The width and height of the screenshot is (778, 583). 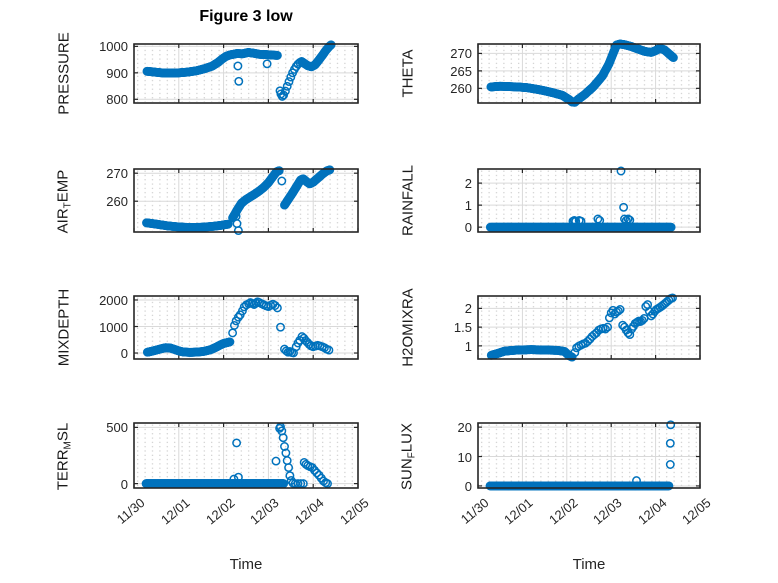 I want to click on axis-ylabel-terr-msl: TERRMSL, so click(x=64, y=456).